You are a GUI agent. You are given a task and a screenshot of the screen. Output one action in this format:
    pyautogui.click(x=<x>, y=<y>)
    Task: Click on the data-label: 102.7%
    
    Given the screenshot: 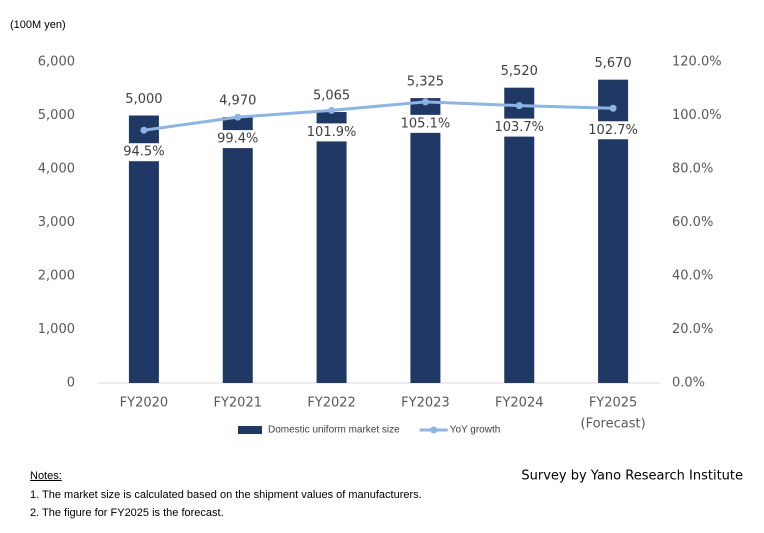 What is the action you would take?
    pyautogui.click(x=613, y=130)
    